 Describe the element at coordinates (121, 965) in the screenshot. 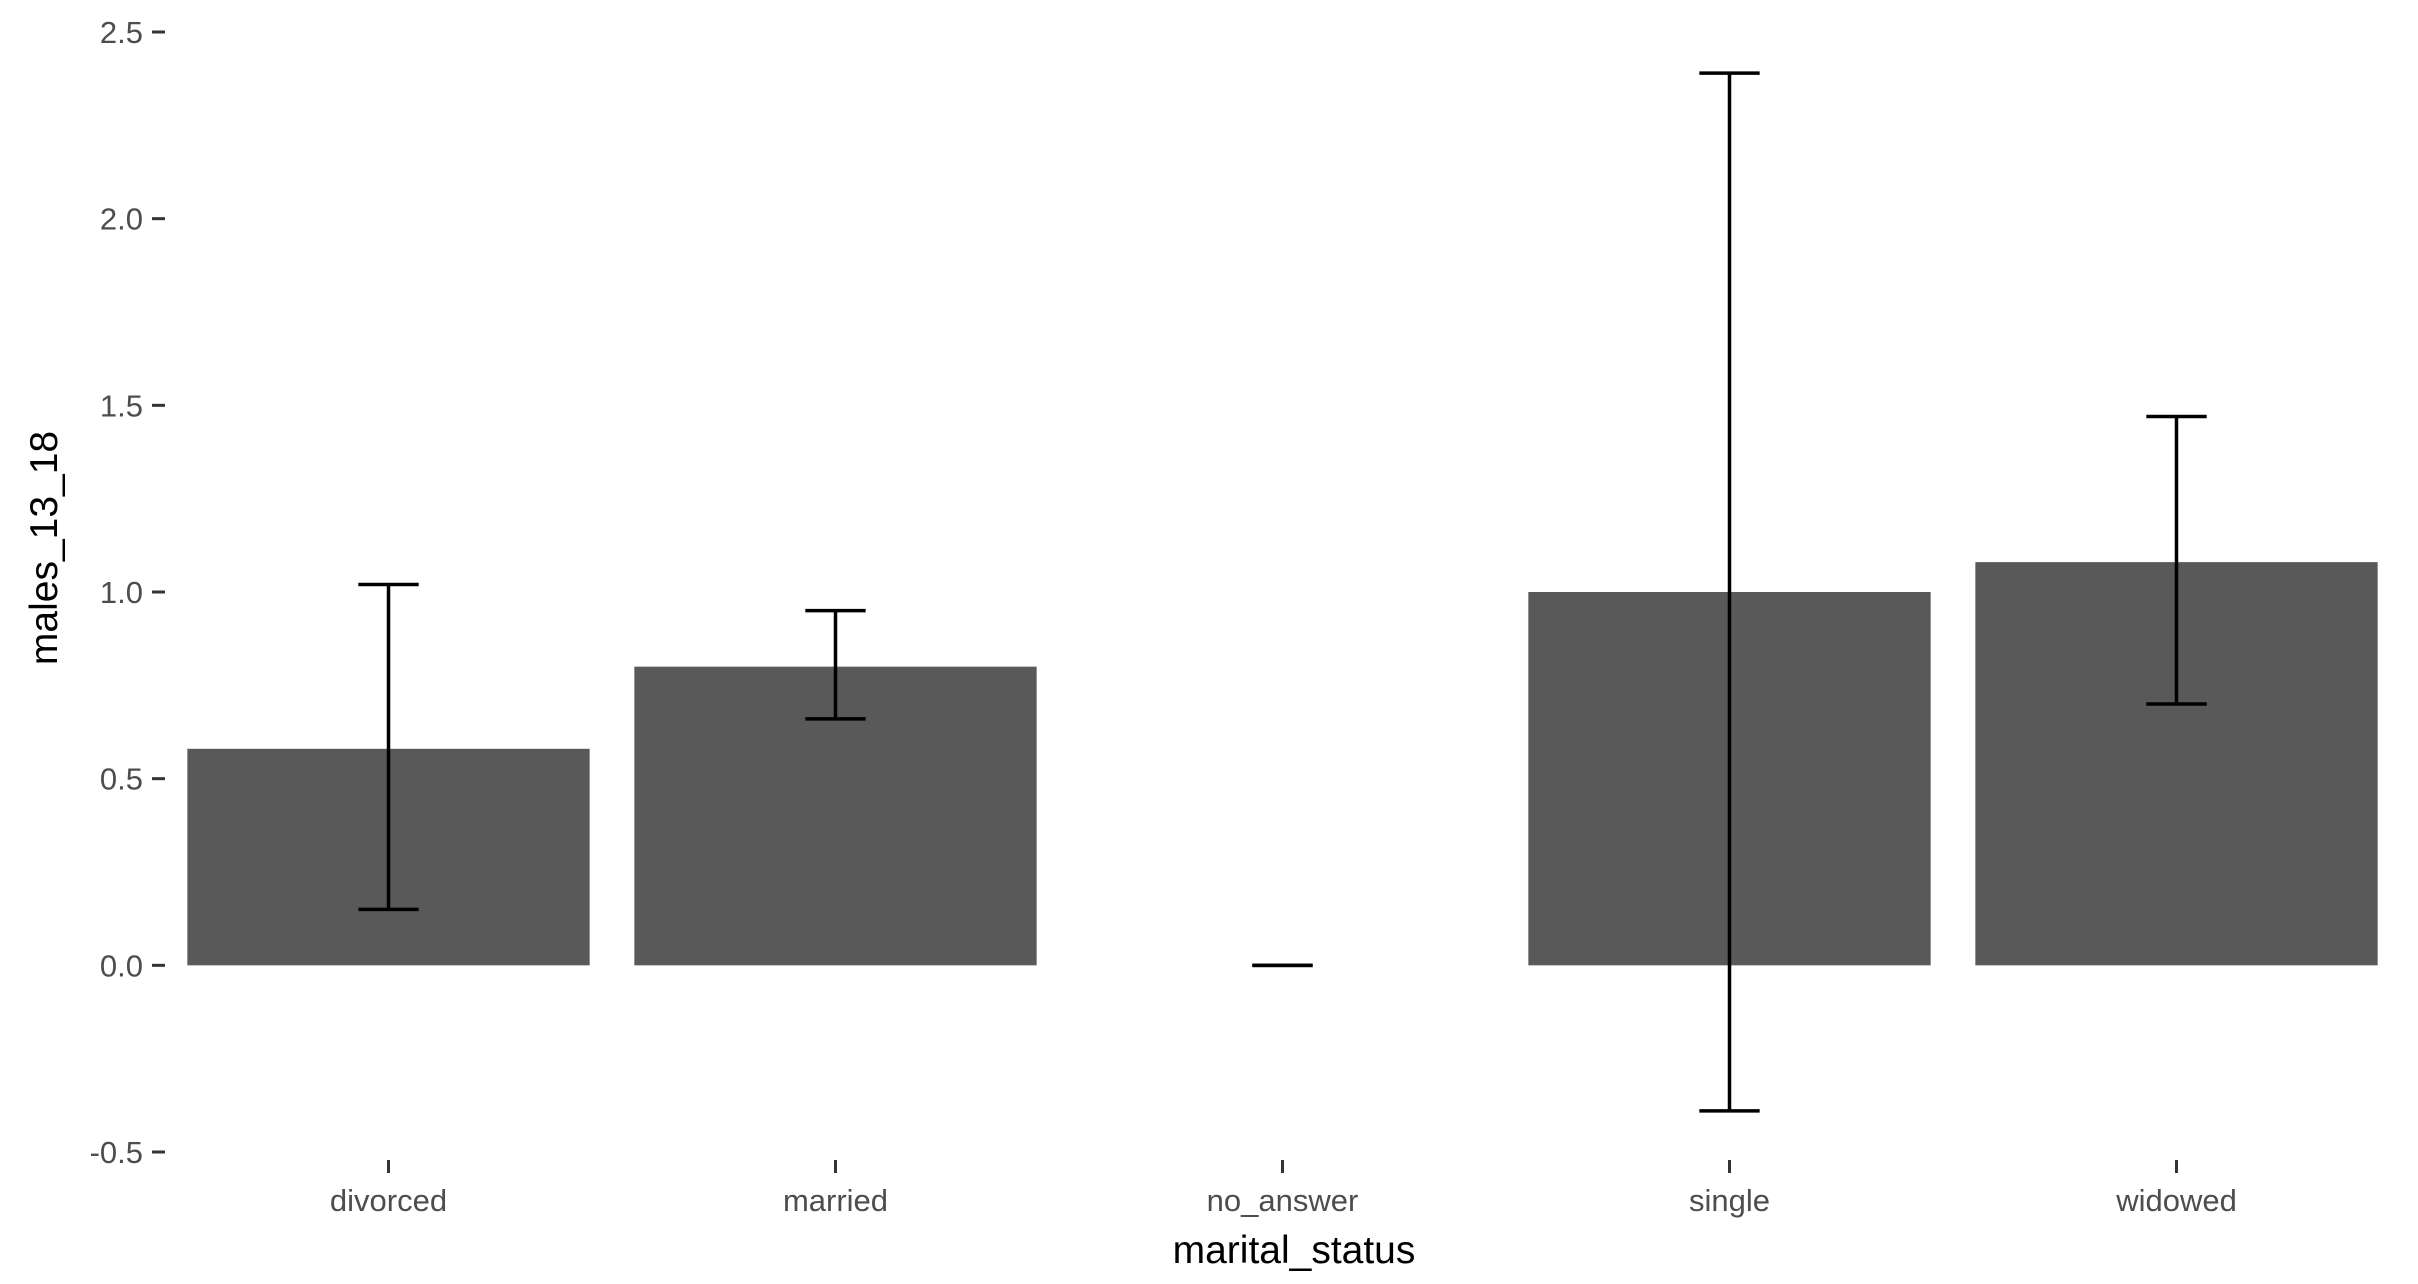

I see `y-tick-label: 0.0` at that location.